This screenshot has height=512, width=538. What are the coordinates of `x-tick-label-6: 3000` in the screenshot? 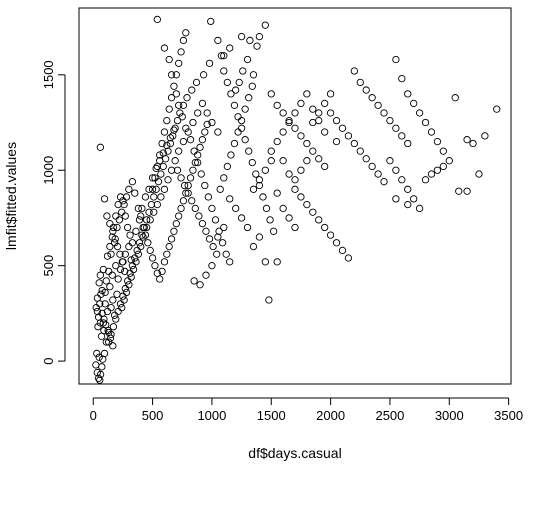 It's located at (449, 415).